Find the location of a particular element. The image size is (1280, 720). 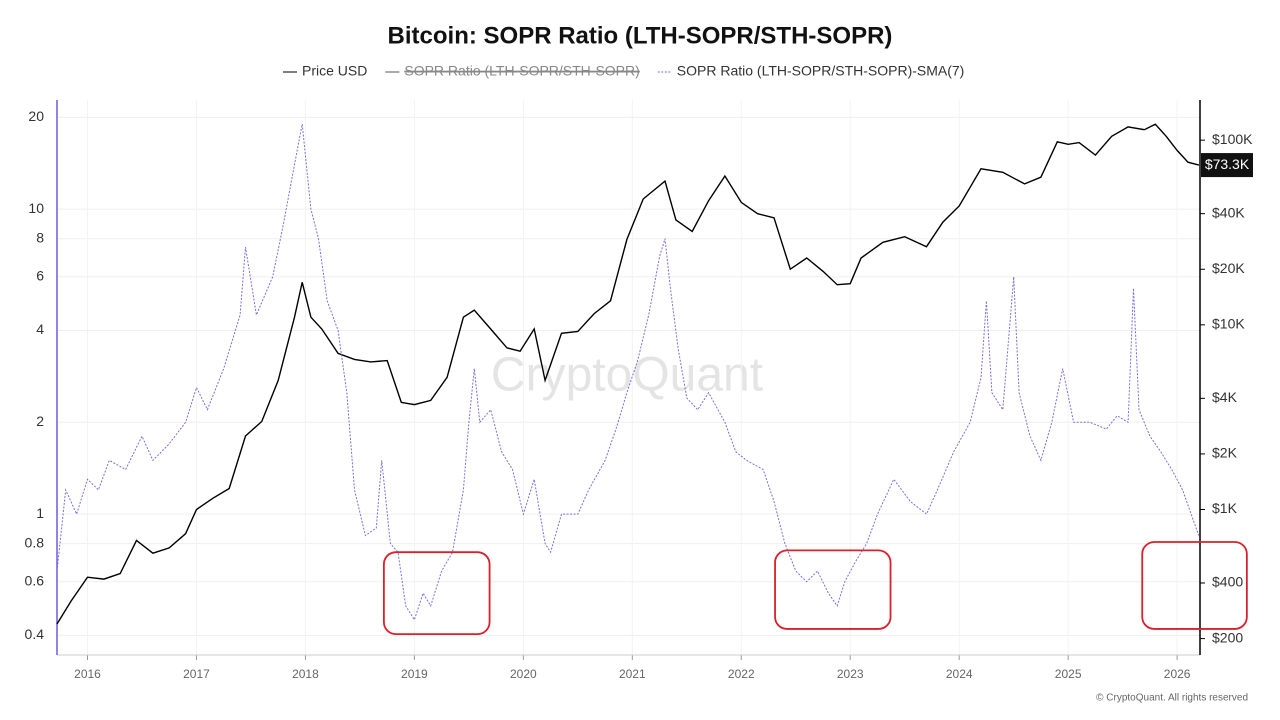

y2-tick-label: $4K is located at coordinates (1225, 397).